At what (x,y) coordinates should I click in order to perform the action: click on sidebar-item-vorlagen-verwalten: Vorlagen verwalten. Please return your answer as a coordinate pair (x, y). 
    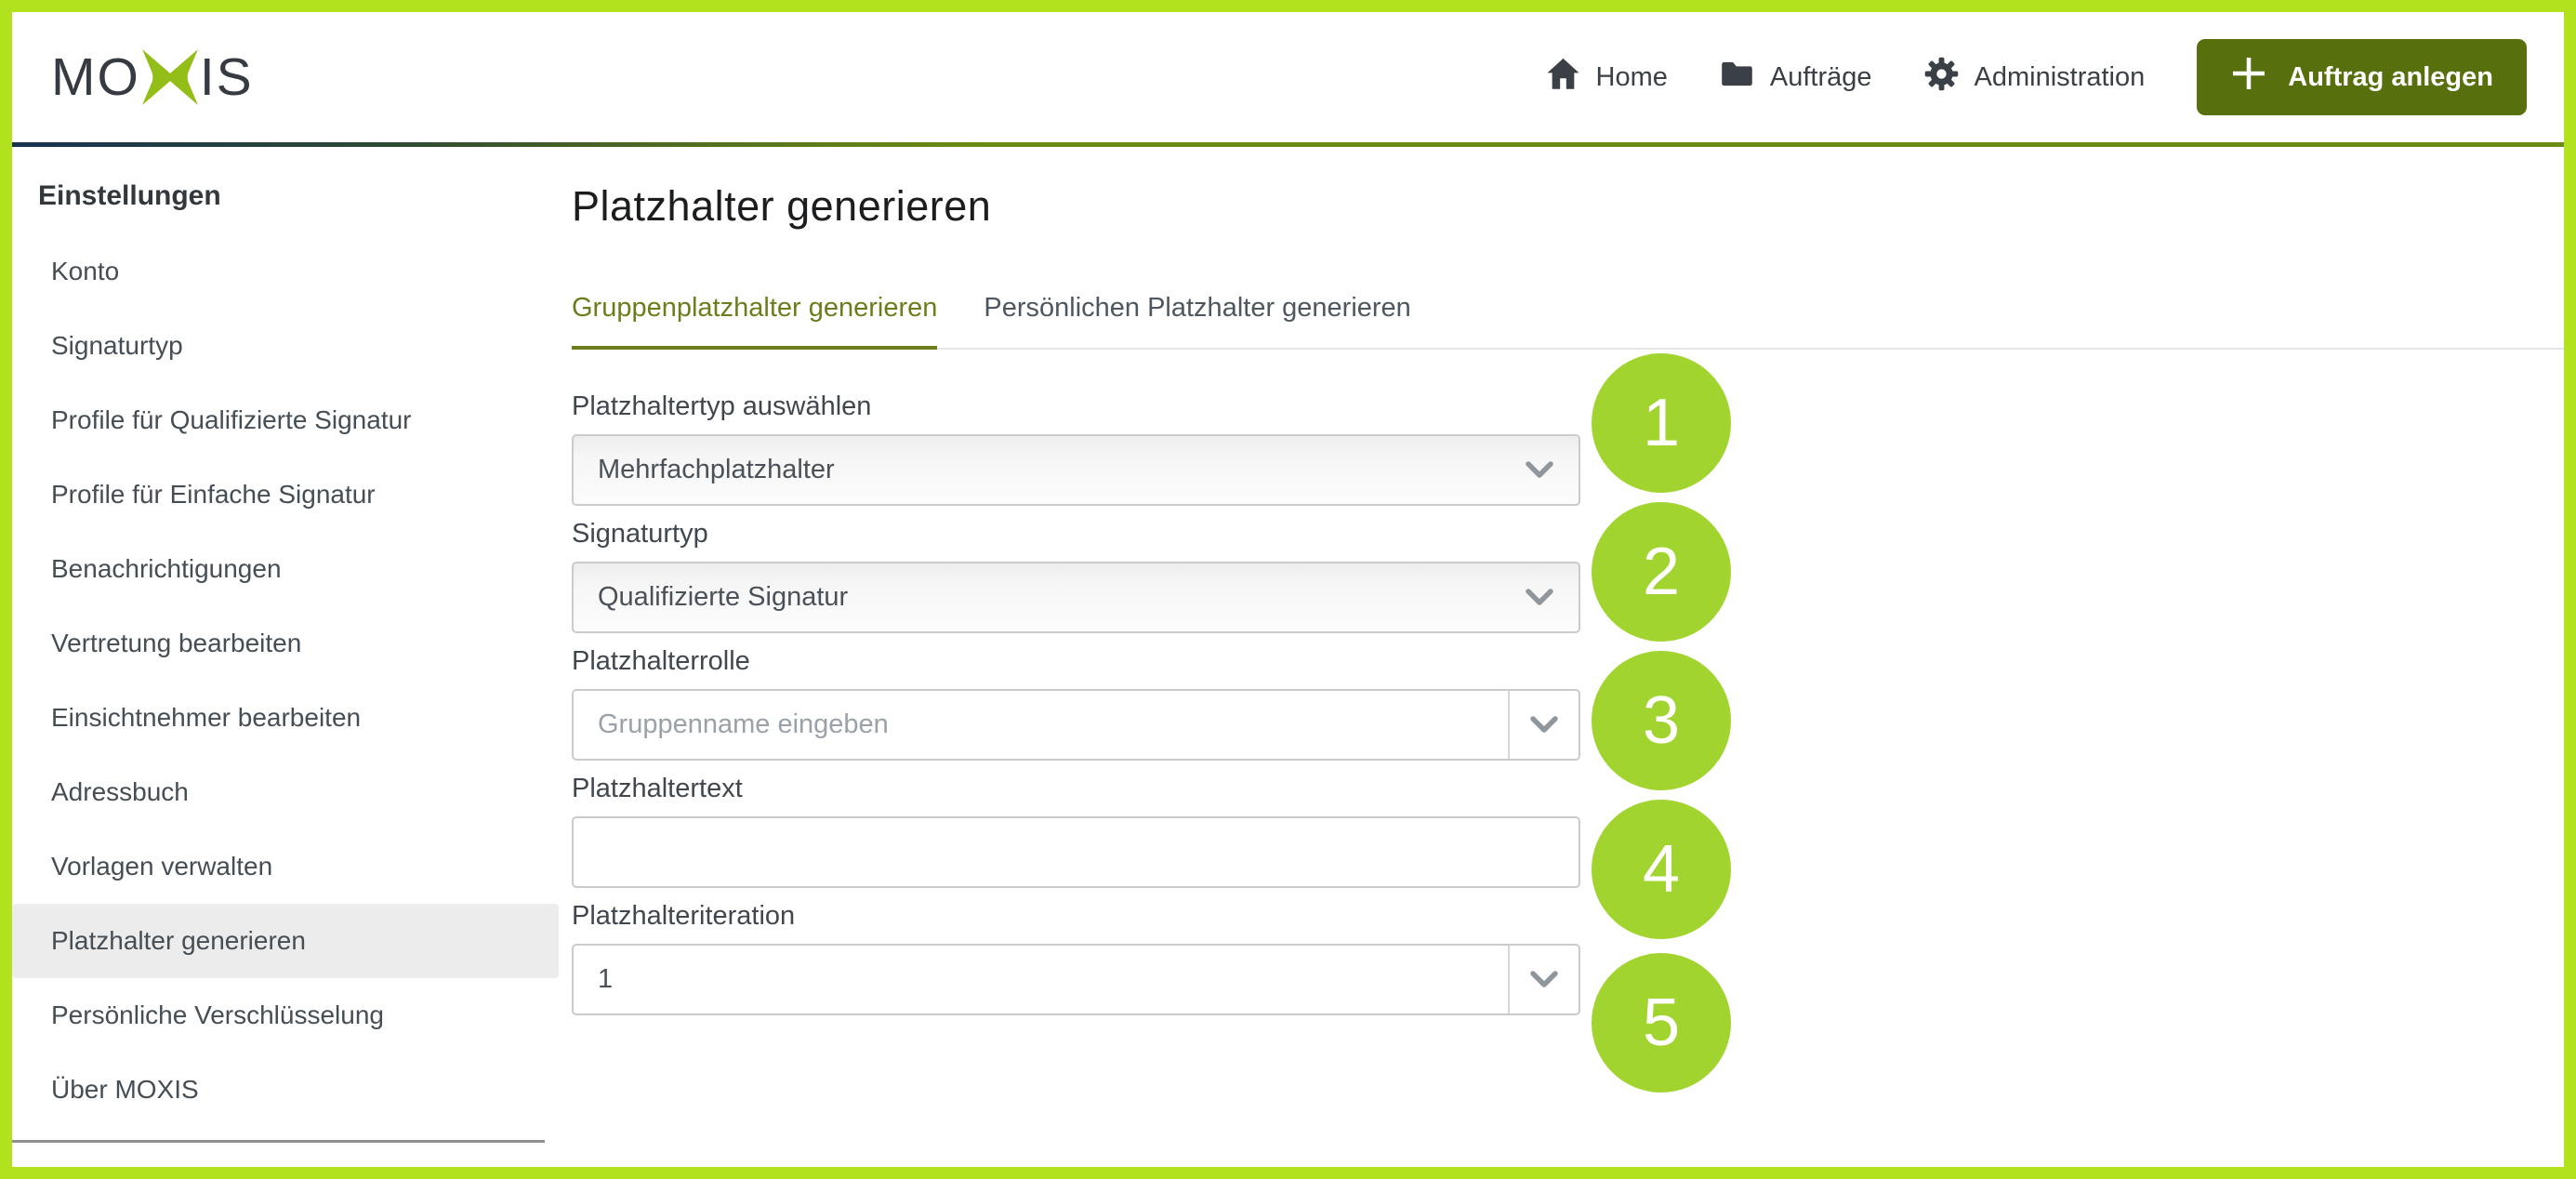
    Looking at the image, I should click on (285, 866).